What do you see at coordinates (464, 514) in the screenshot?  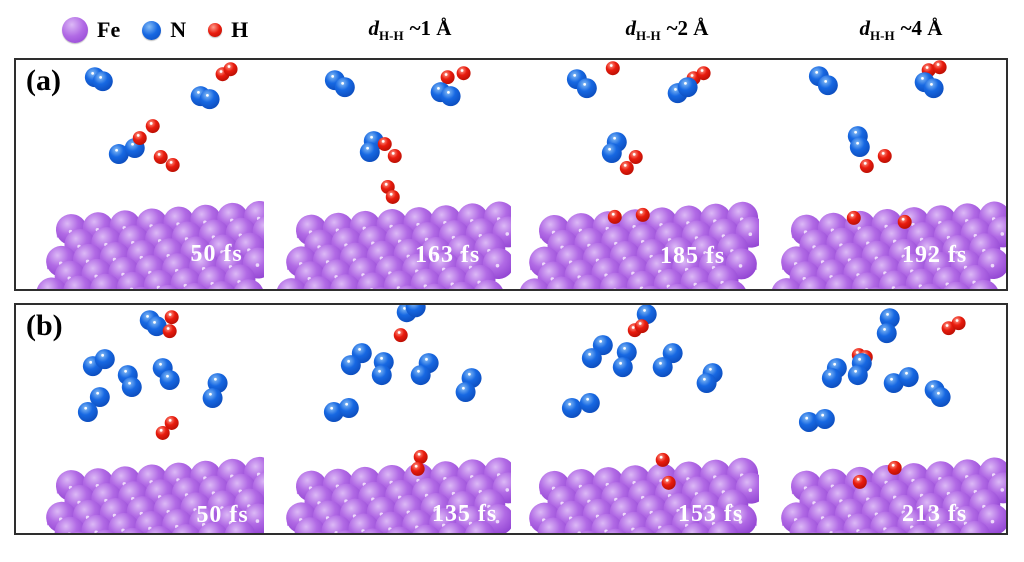 I see `time-label: 135 fs` at bounding box center [464, 514].